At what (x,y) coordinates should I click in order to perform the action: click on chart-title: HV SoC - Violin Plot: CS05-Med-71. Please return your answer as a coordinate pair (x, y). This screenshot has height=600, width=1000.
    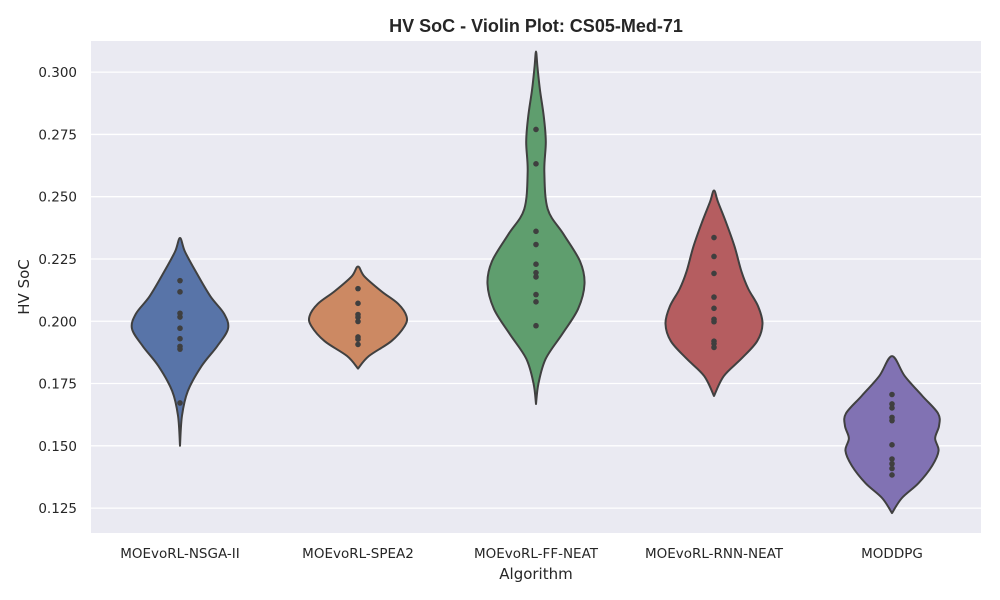
    Looking at the image, I should click on (536, 26).